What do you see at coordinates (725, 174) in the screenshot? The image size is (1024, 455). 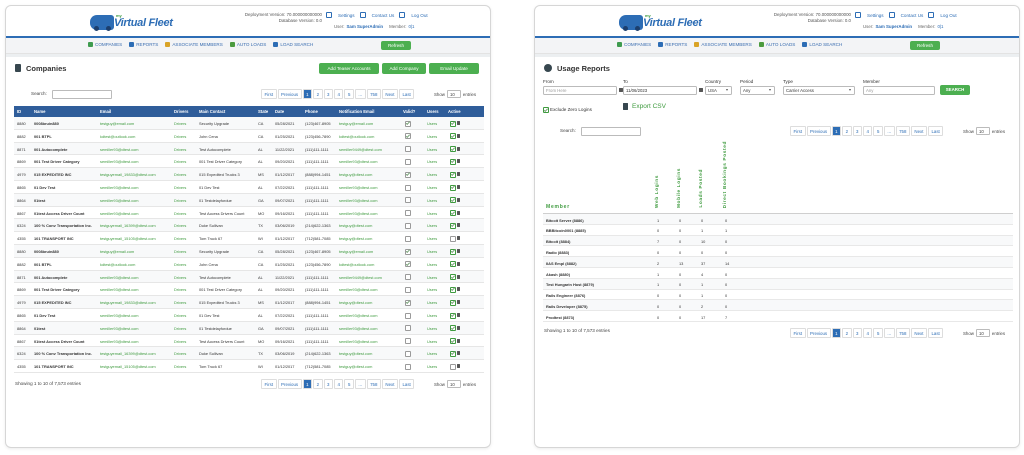 I see `column-header: Direct Bookings Posted` at bounding box center [725, 174].